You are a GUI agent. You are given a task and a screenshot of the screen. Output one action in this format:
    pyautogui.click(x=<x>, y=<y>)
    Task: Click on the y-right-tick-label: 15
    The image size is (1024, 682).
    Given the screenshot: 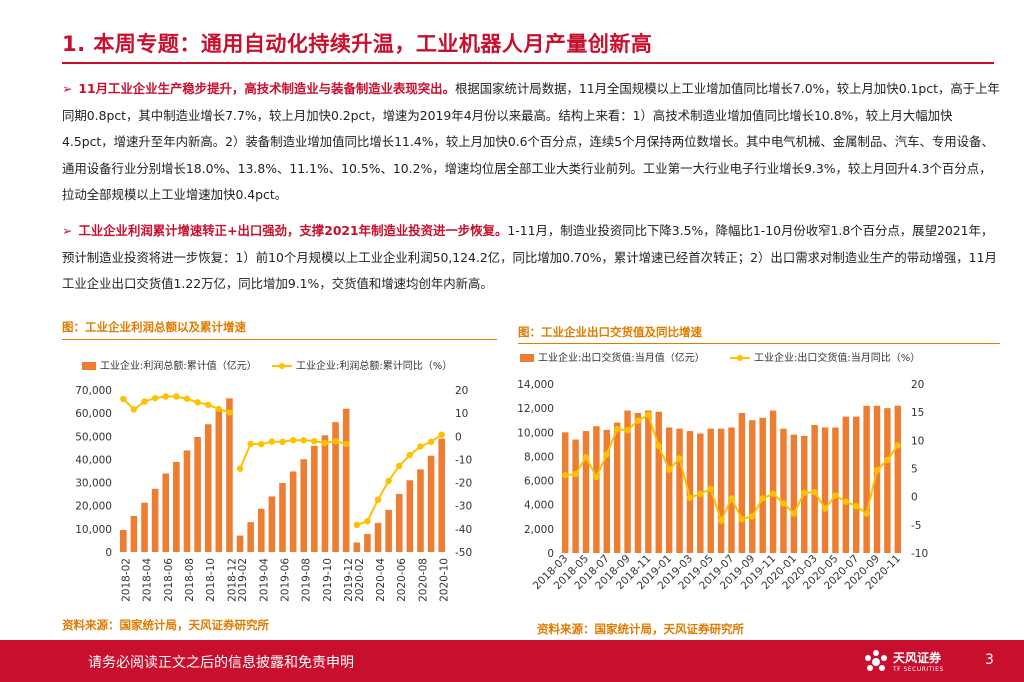 What is the action you would take?
    pyautogui.click(x=917, y=413)
    